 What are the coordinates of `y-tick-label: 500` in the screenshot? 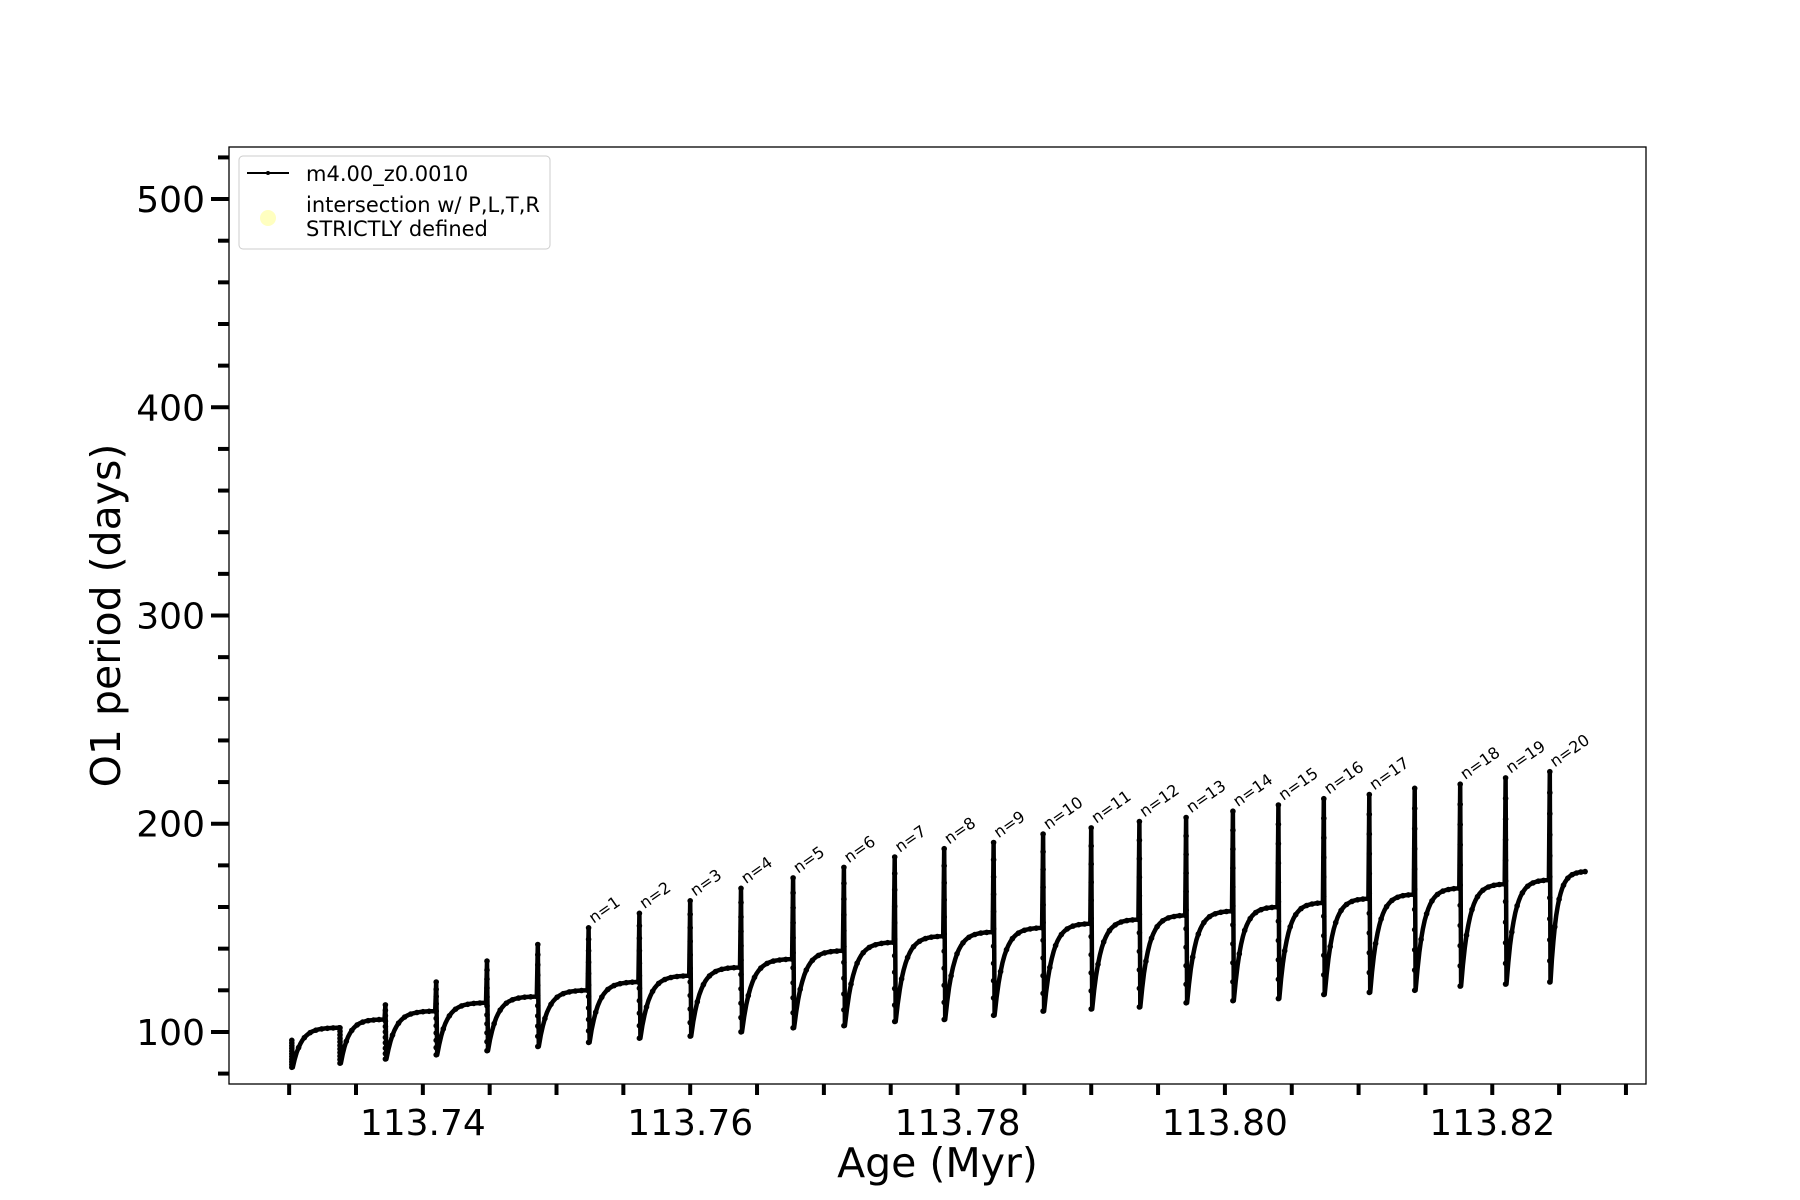 It's located at (170, 200).